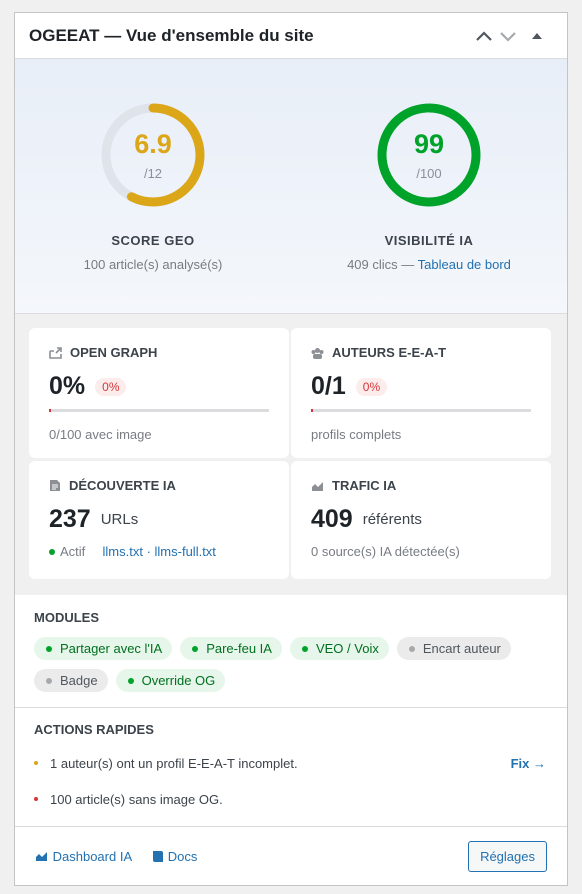 The height and width of the screenshot is (894, 582). I want to click on module-name: VEO / Voix, so click(347, 648).